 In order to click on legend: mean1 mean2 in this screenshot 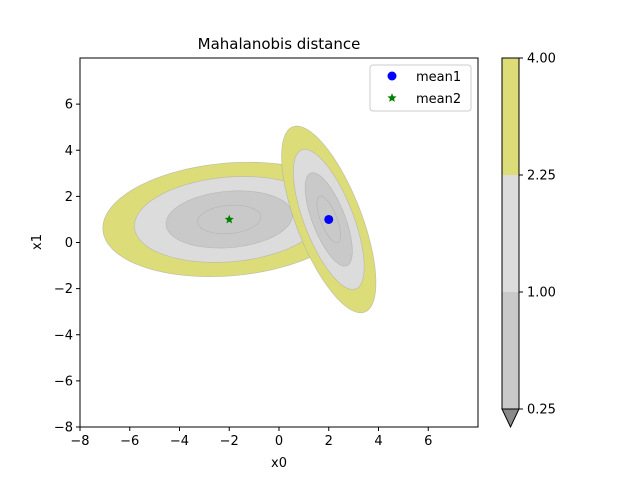, I will do `click(420, 88)`.